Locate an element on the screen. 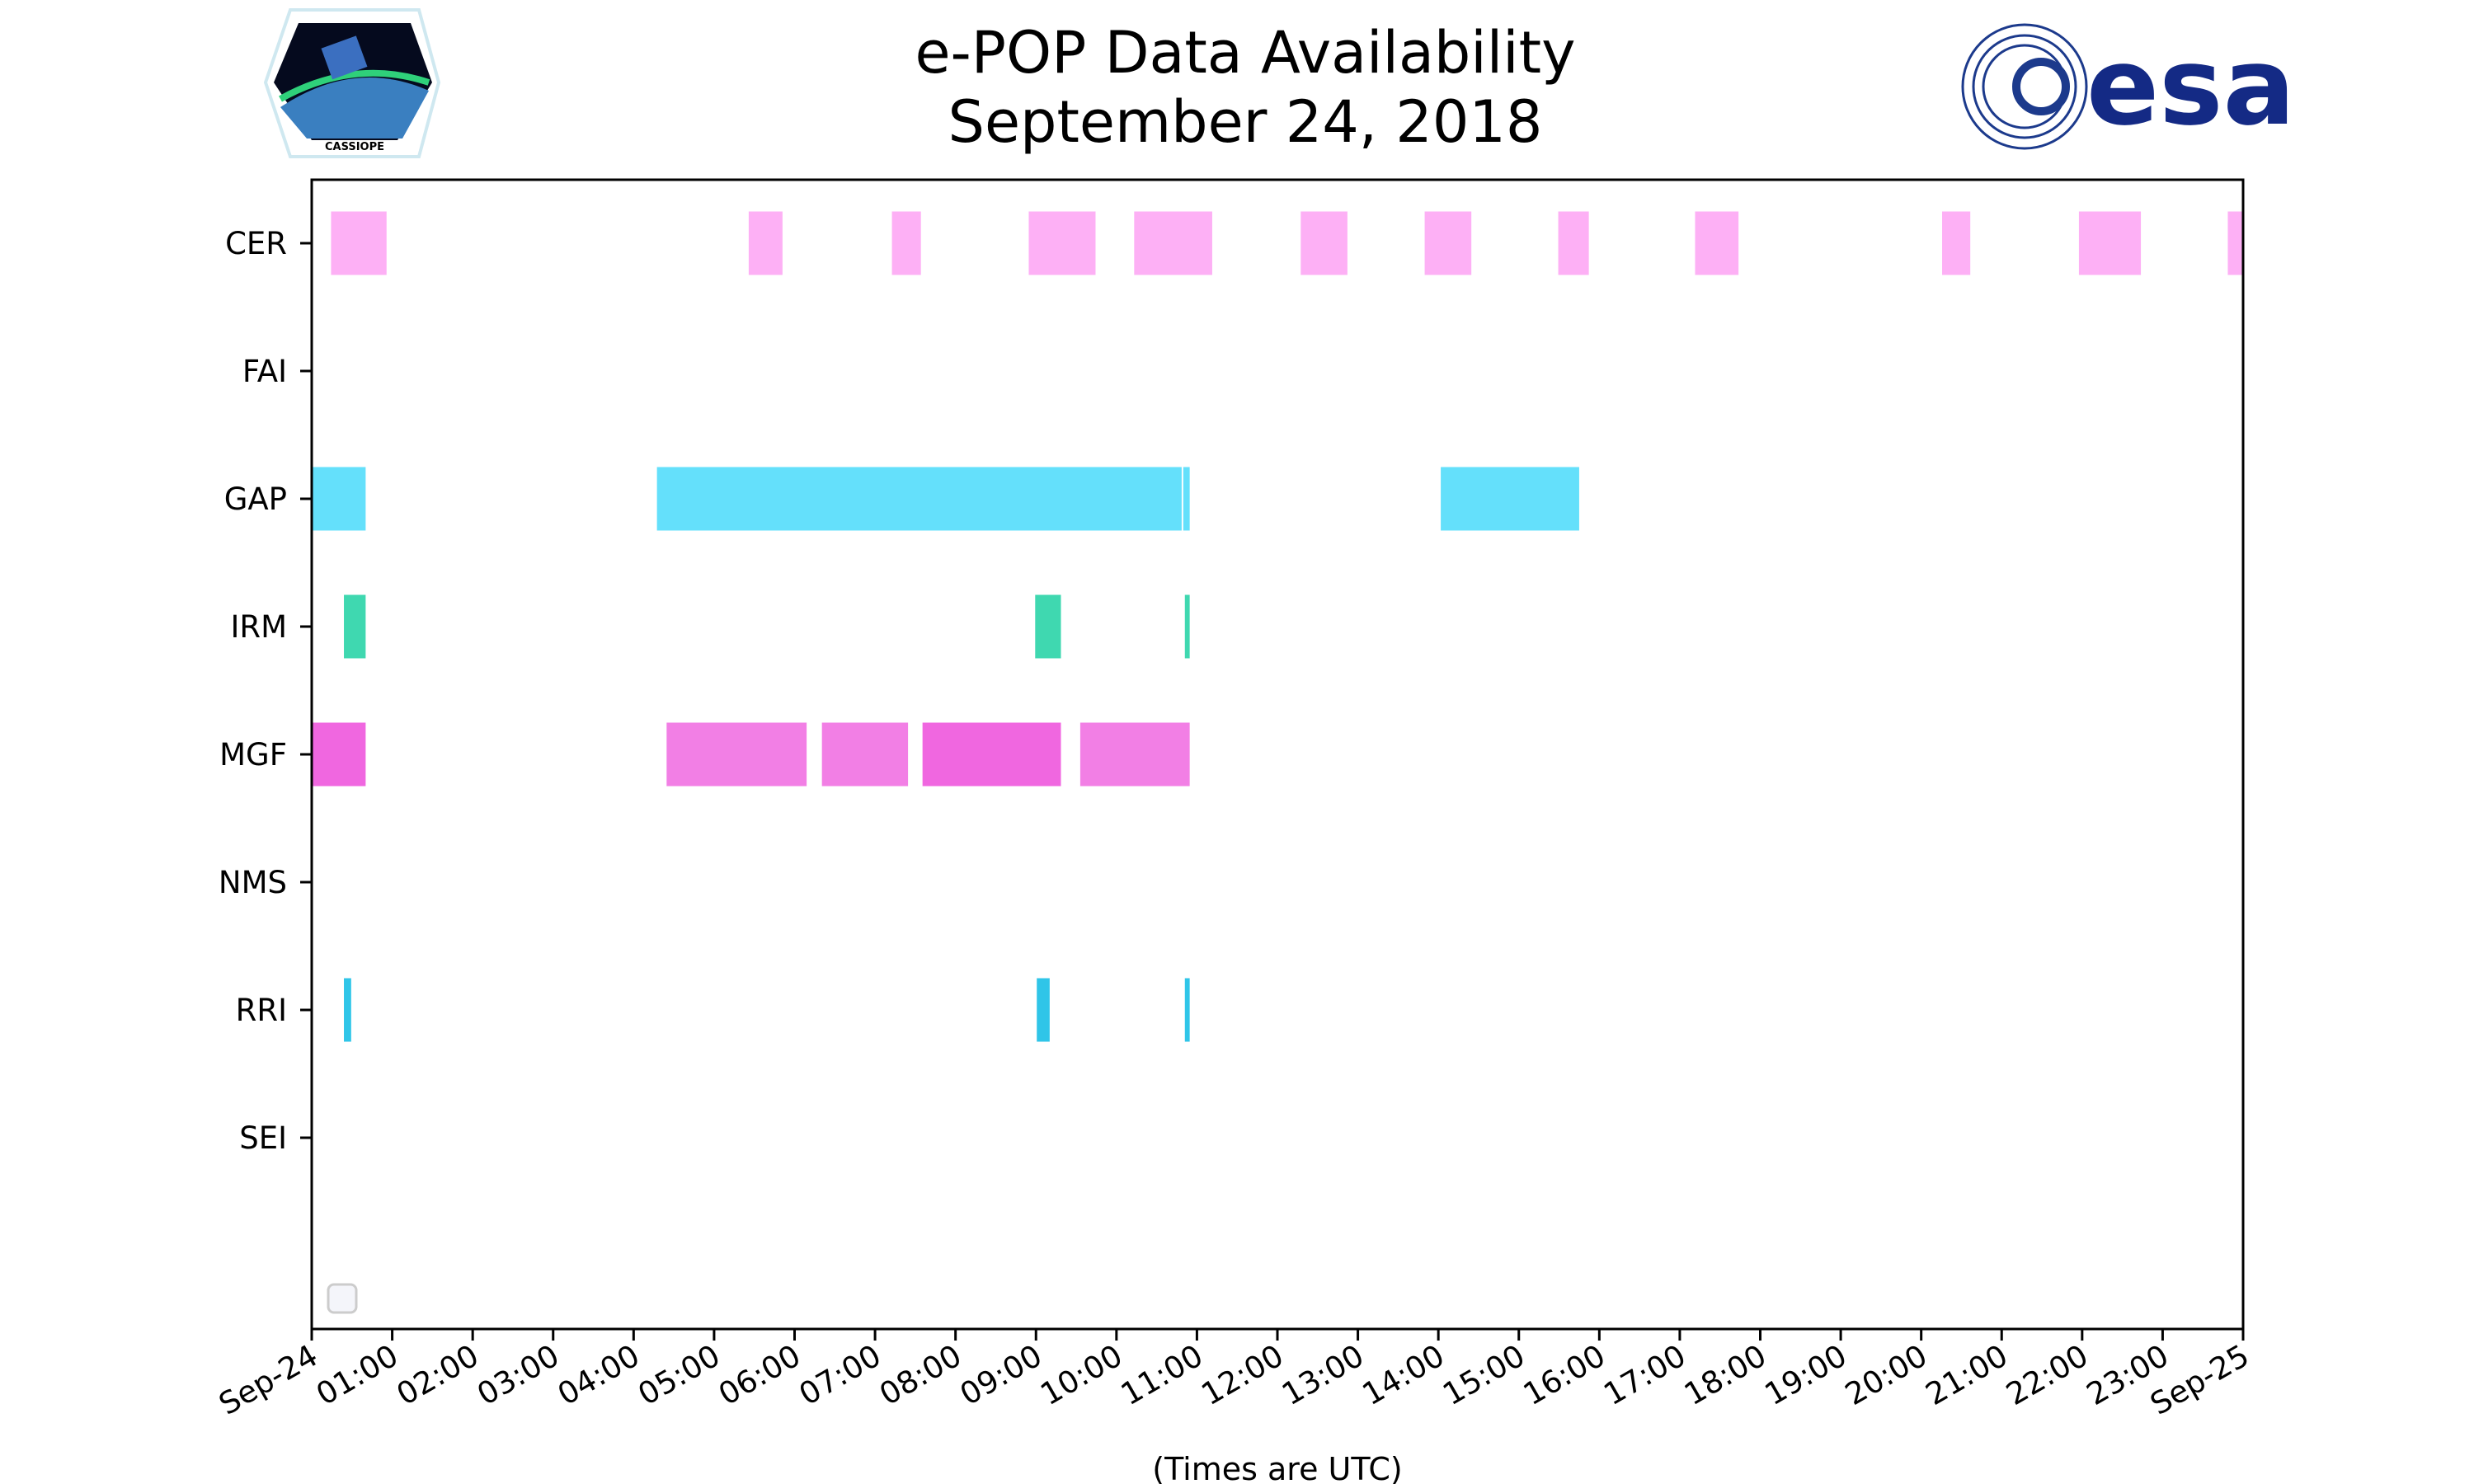 This screenshot has height=1484, width=2474. svg-text: esa is located at coordinates (2190, 86).